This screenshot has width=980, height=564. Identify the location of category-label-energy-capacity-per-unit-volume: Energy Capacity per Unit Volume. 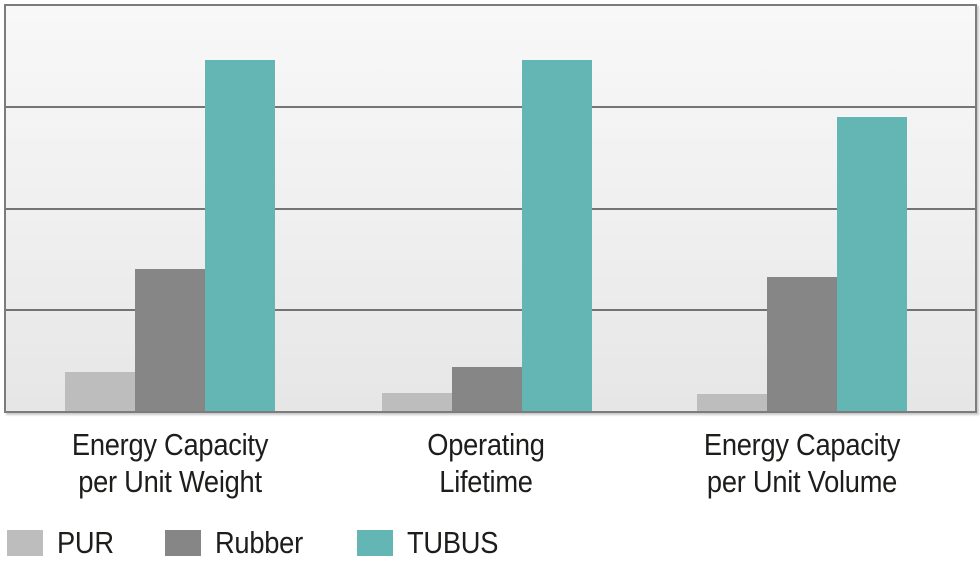
(802, 463).